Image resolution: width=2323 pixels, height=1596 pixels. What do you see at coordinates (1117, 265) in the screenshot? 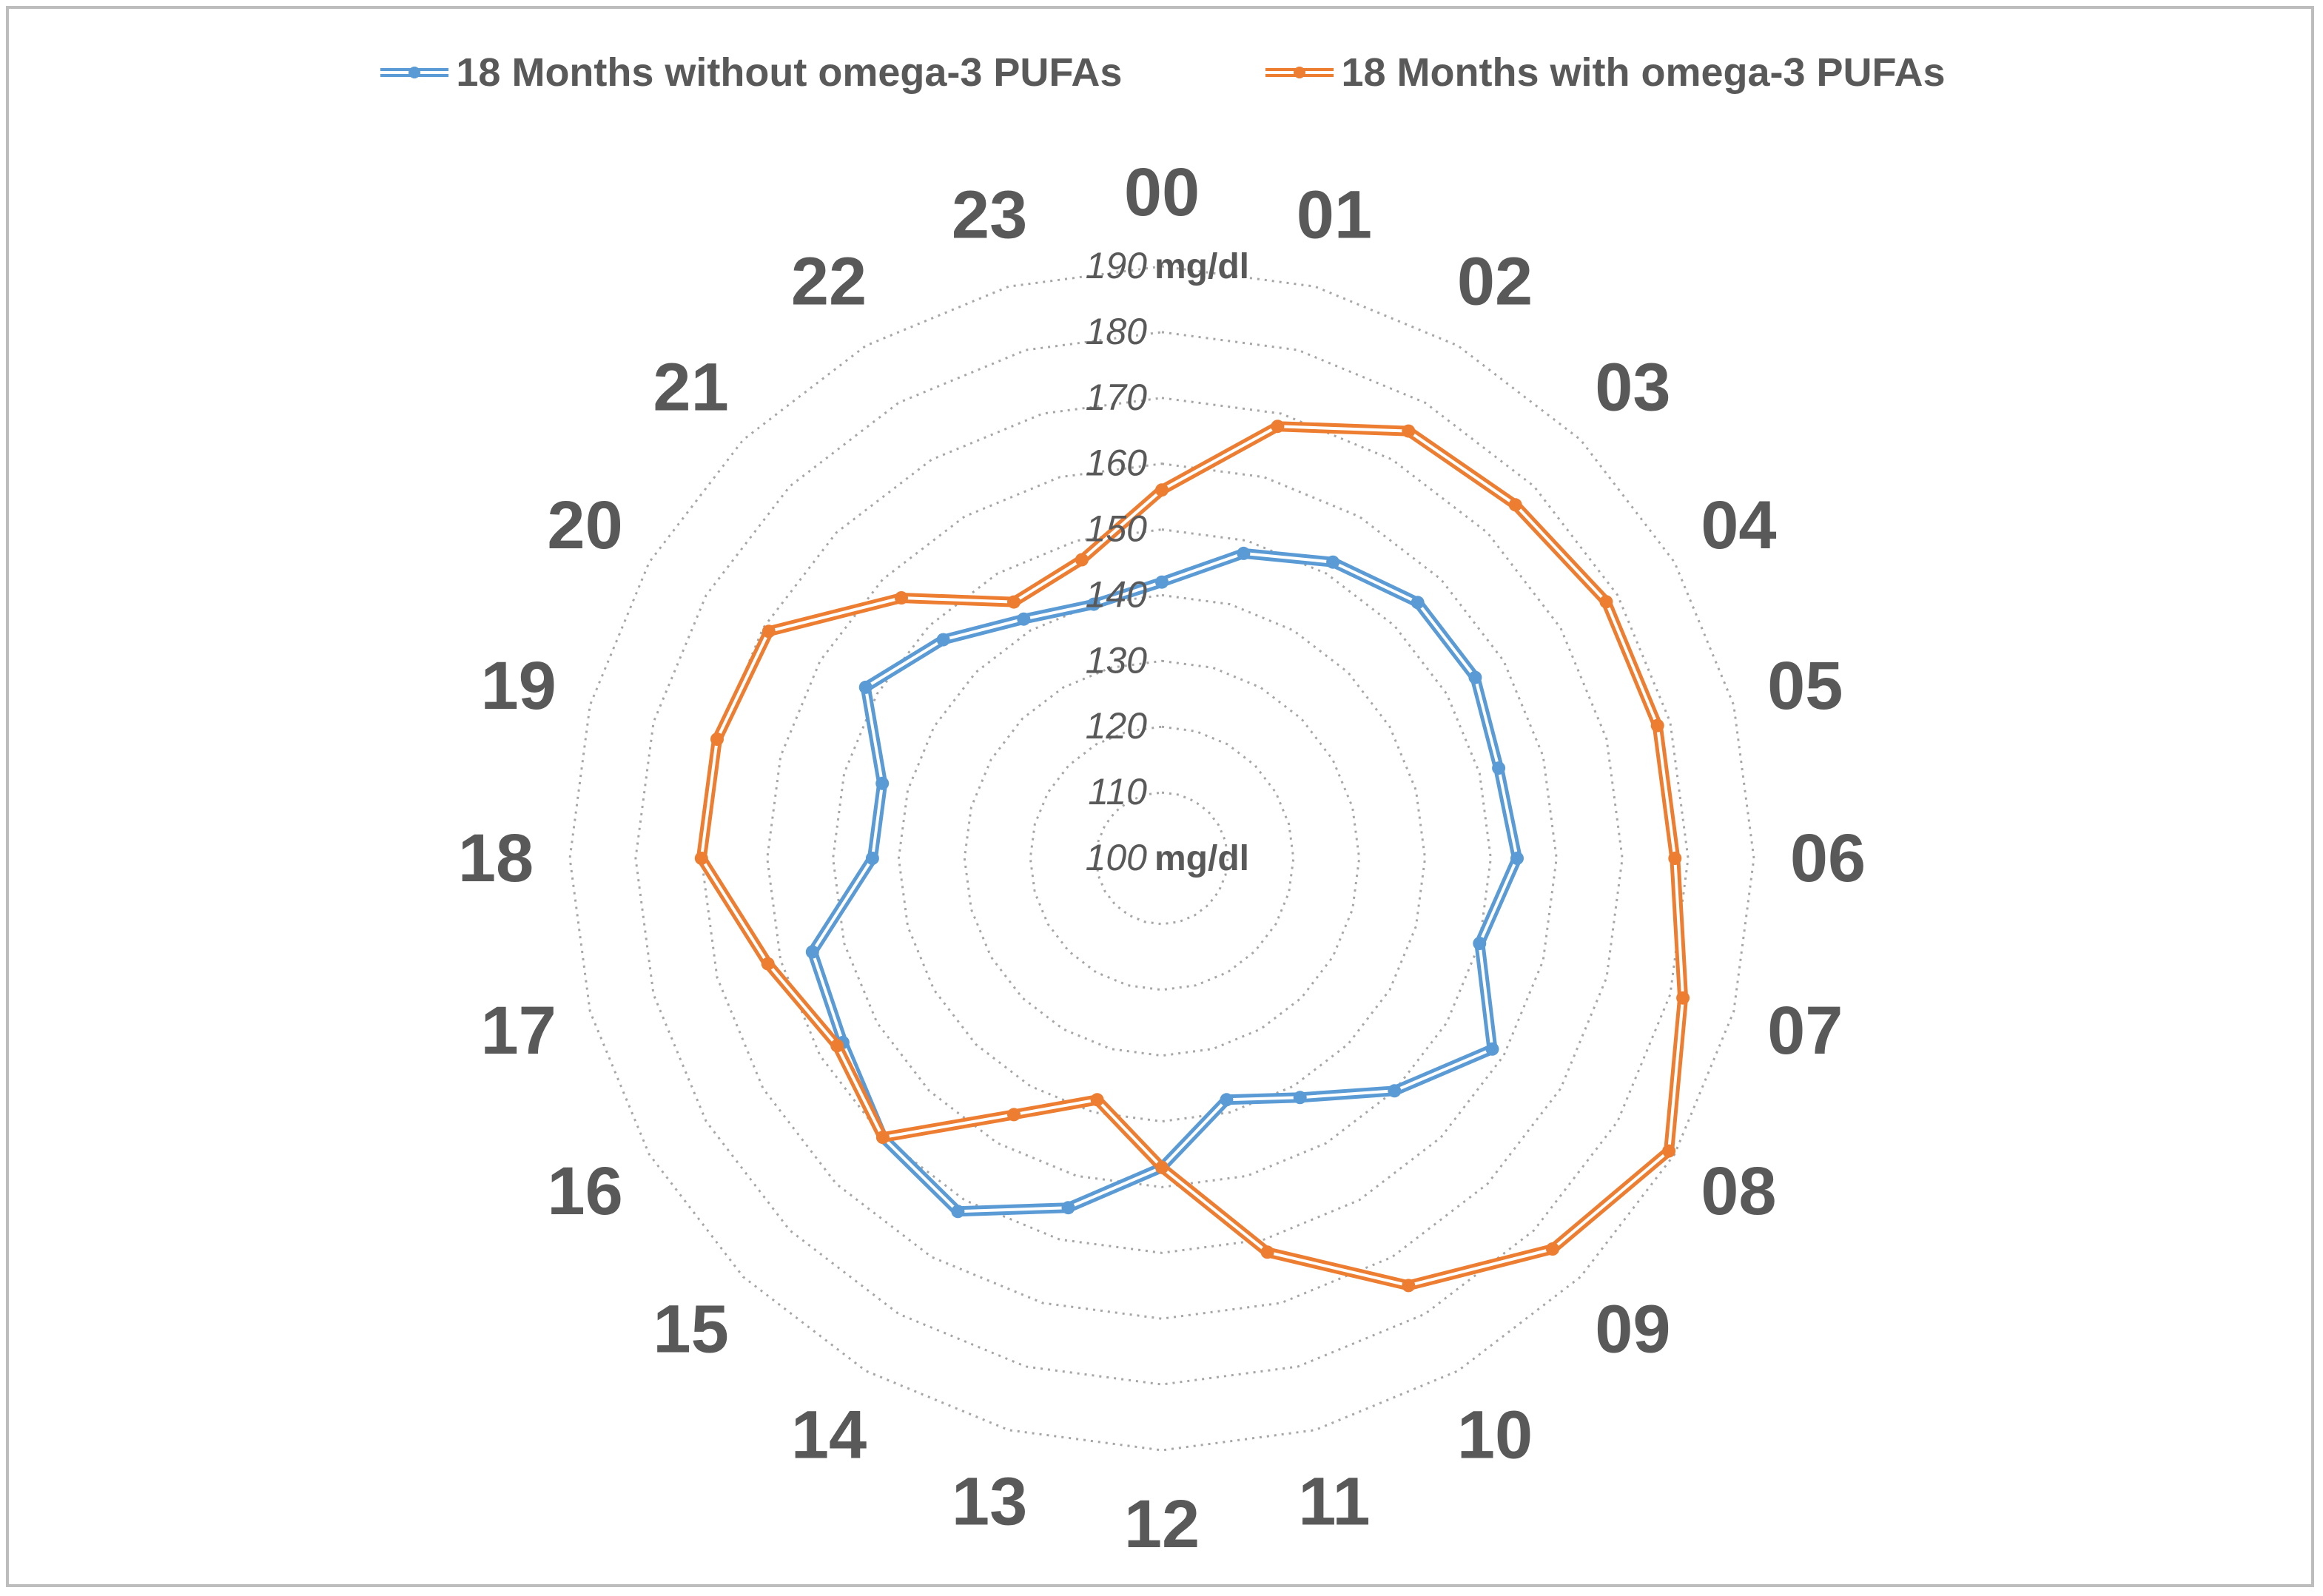
I see `tick-label-190: 190` at bounding box center [1117, 265].